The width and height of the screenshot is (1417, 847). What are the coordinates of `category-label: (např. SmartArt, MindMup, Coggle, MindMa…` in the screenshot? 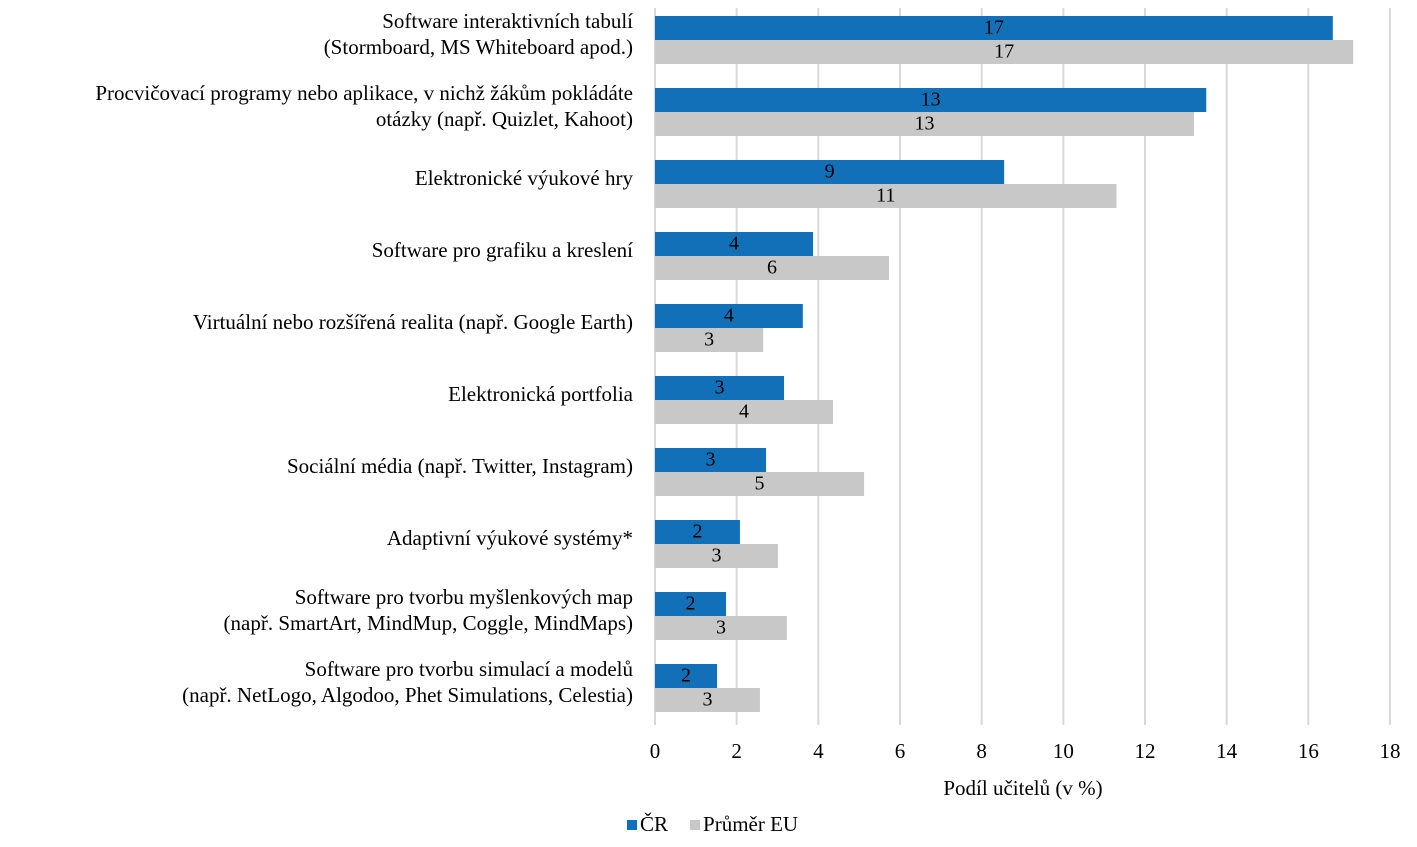 It's located at (428, 623).